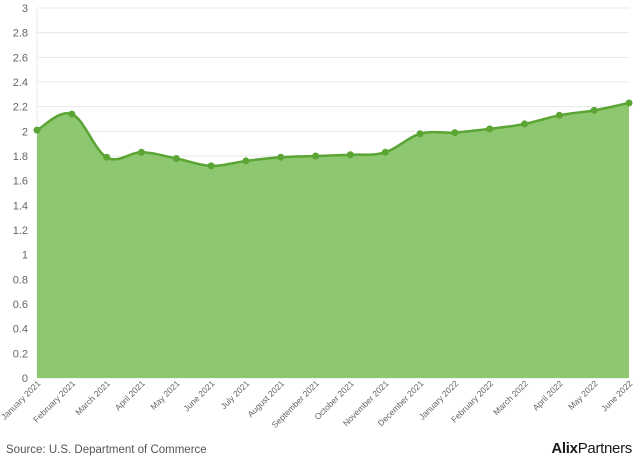 The height and width of the screenshot is (467, 640). Describe the element at coordinates (92, 397) in the screenshot. I see `x-tick-label: March 2021` at that location.